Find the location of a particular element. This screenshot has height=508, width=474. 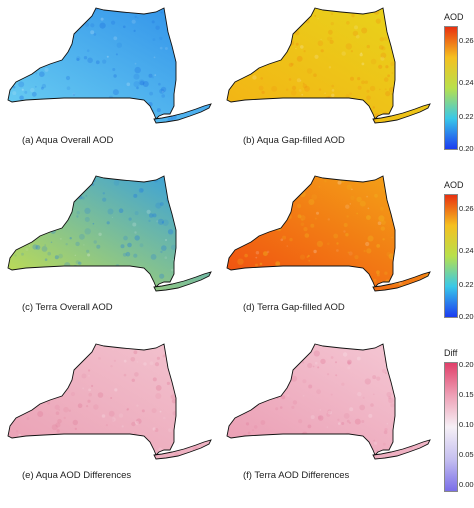

legend-tick-label: 0.100 is located at coordinates (466, 424).